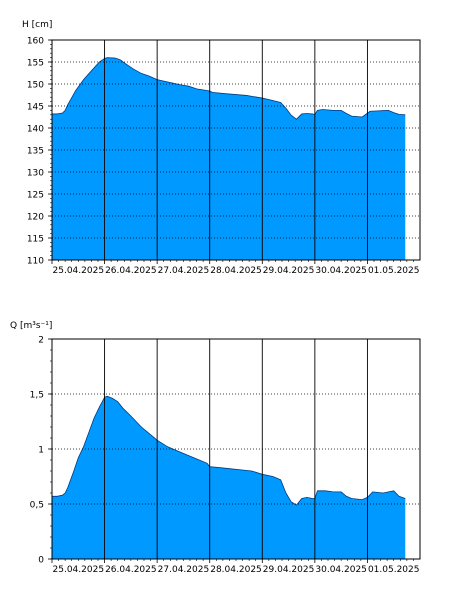 Image resolution: width=450 pixels, height=600 pixels. What do you see at coordinates (35, 42) in the screenshot?
I see `y-tick-label: 160` at bounding box center [35, 42].